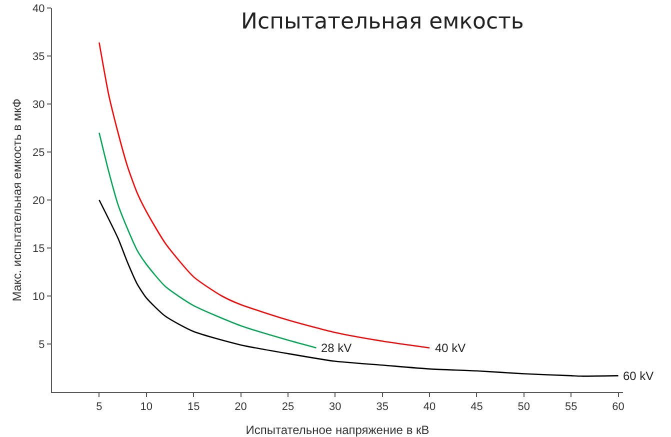 The height and width of the screenshot is (437, 671). Describe the element at coordinates (571, 407) in the screenshot. I see `x-tick-label: 55` at that location.